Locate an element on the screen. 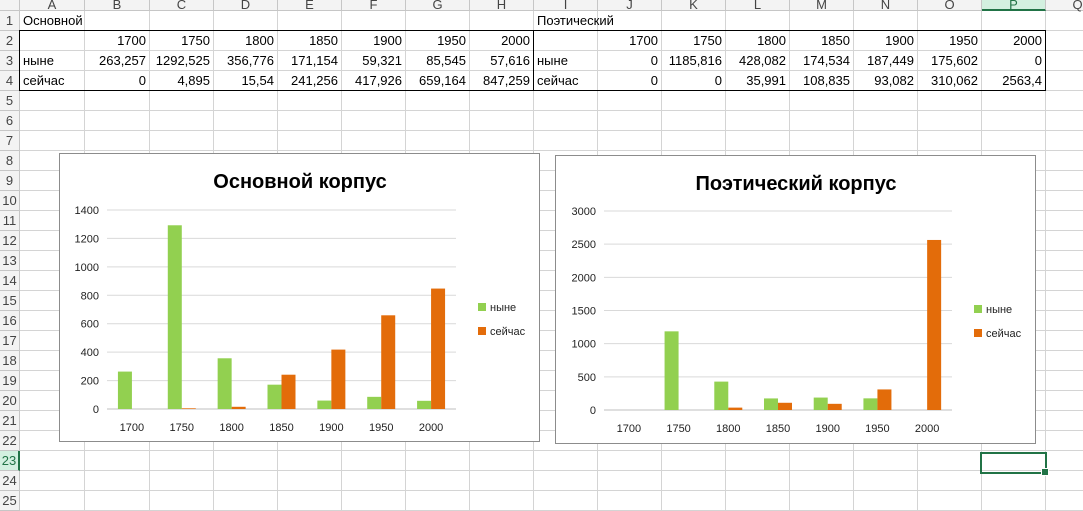 This screenshot has width=1083, height=511. column-header-b: B is located at coordinates (117, 5).